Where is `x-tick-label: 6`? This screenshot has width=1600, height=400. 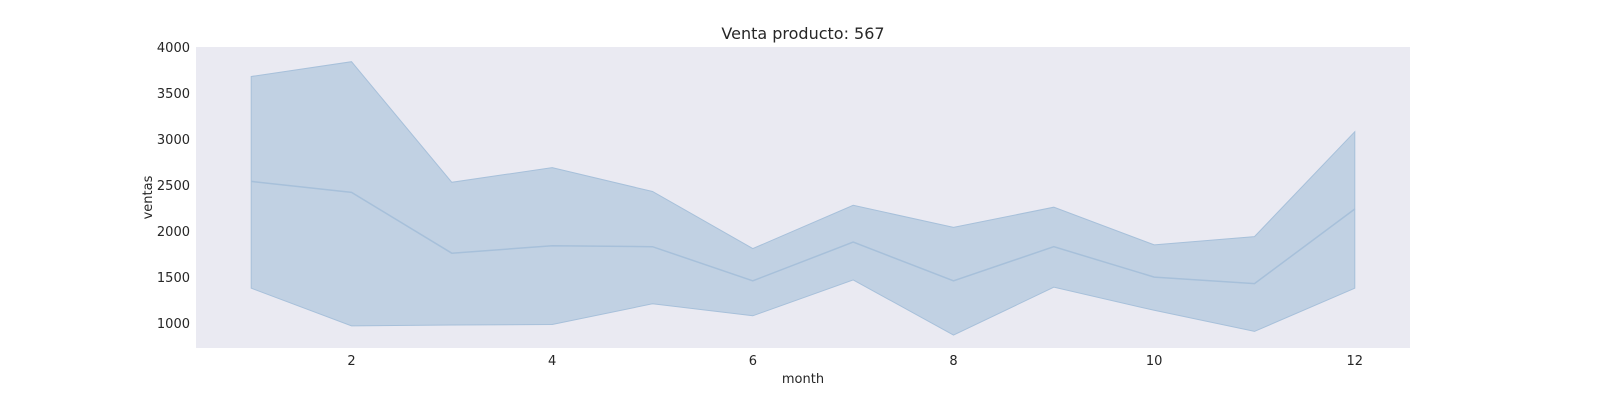 x-tick-label: 6 is located at coordinates (753, 361).